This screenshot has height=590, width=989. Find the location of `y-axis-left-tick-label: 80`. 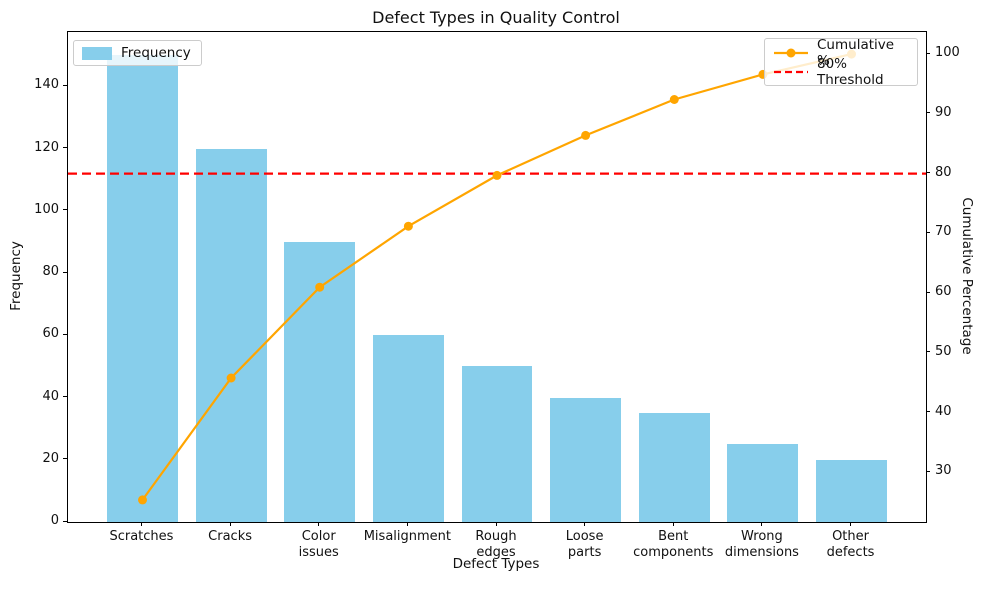

y-axis-left-tick-label: 80 is located at coordinates (50, 272).